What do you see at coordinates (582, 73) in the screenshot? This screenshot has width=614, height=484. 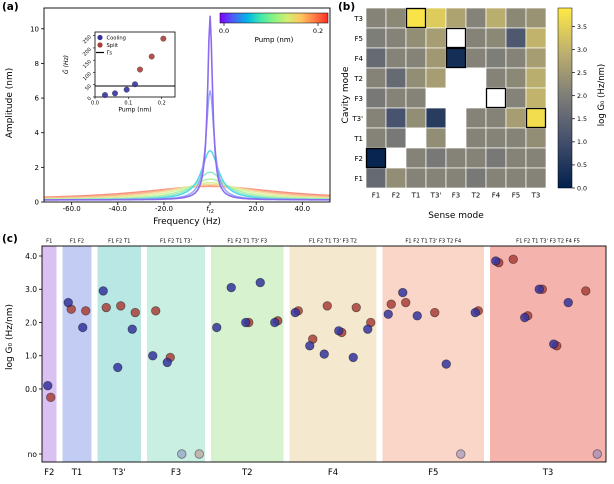 I see `svg-text: 2.5` at bounding box center [582, 73].